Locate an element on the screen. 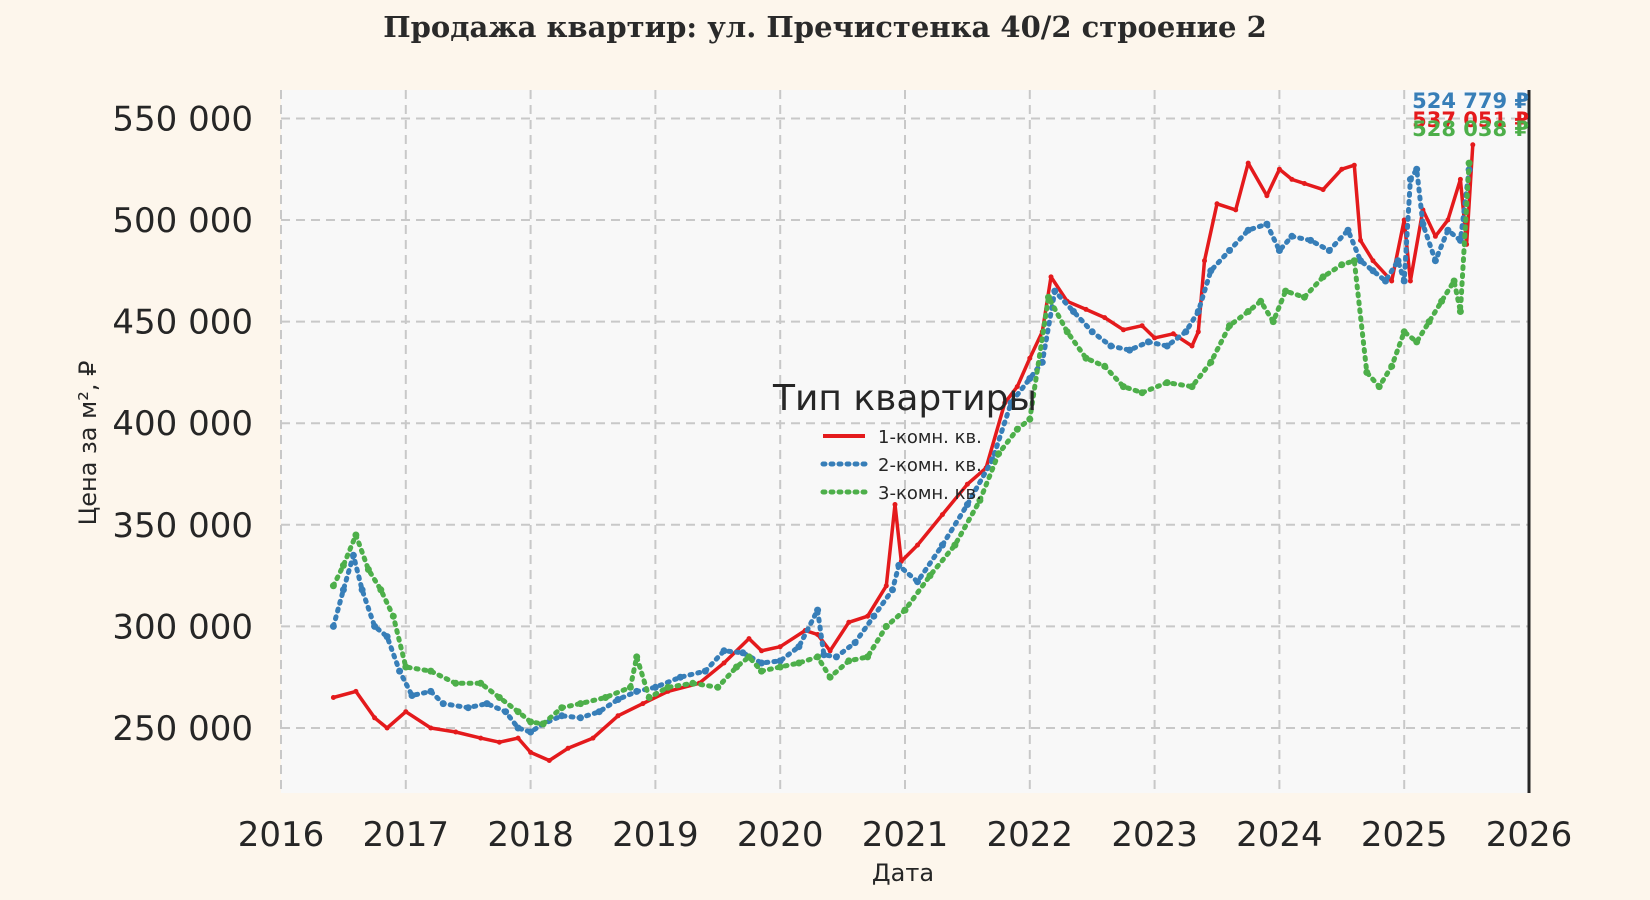 Image resolution: width=1650 pixels, height=900 pixels. x-tick-label-2025: 2025 is located at coordinates (1404, 835).